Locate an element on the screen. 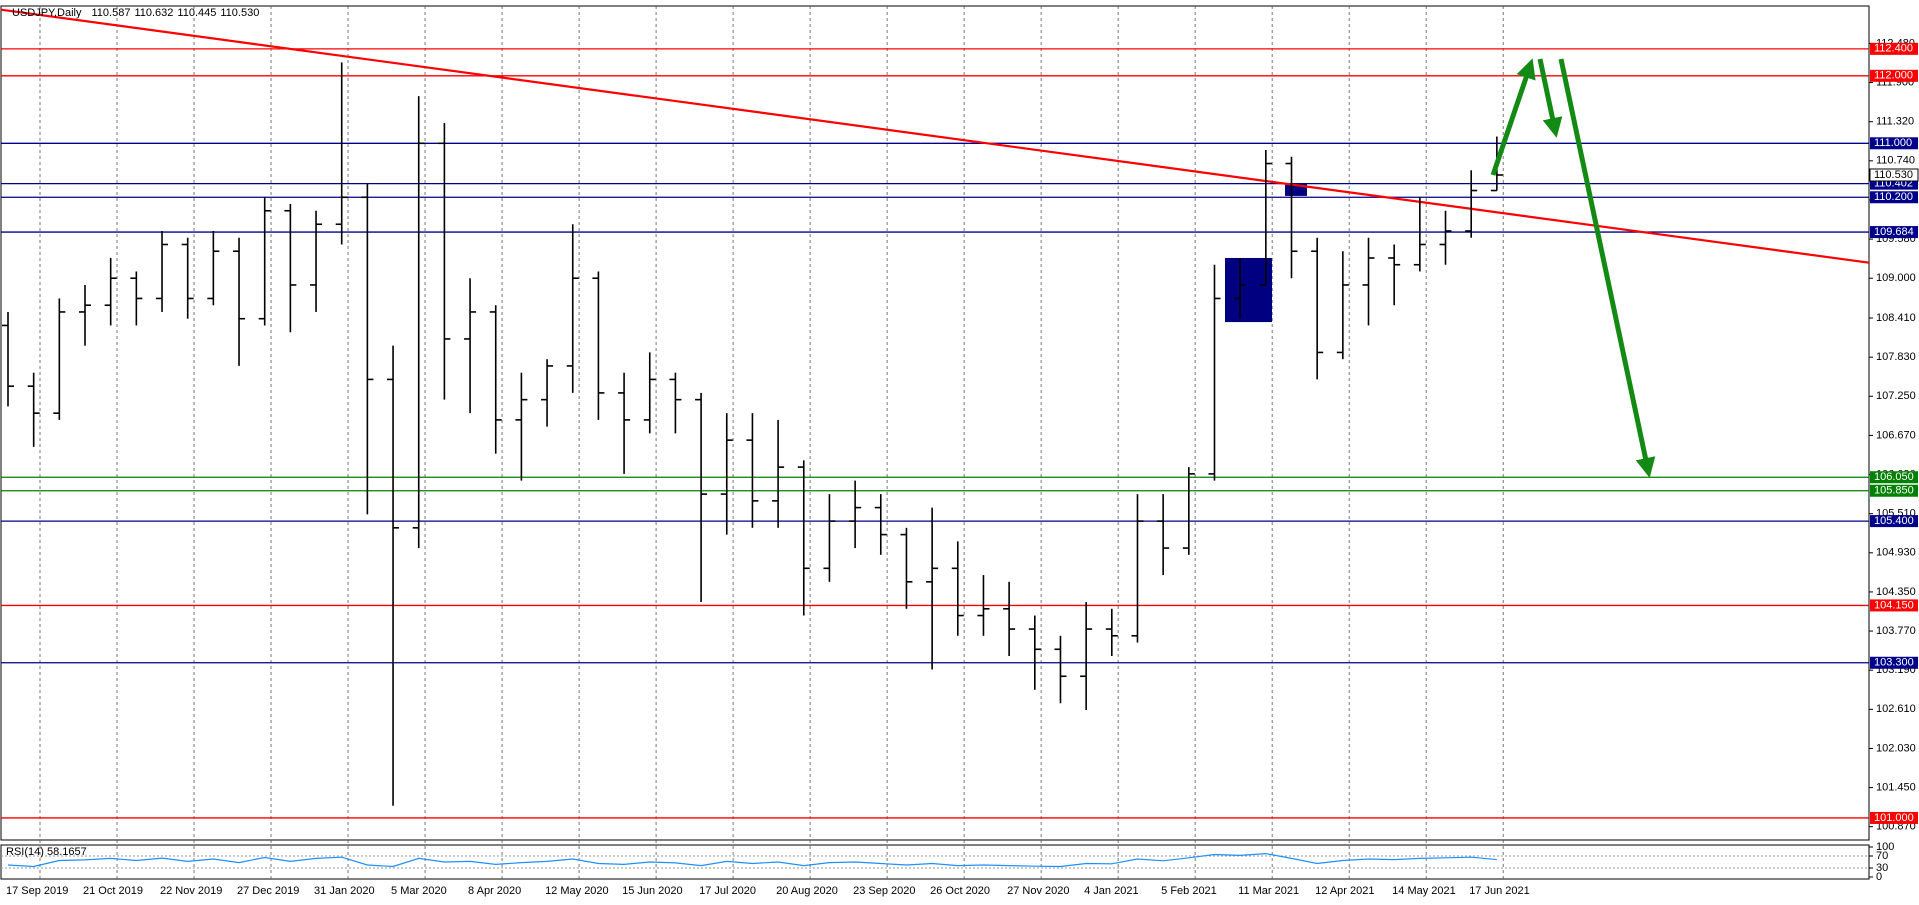 The width and height of the screenshot is (1919, 905). rsi-label: RSI(14) 58.1657 is located at coordinates (46, 852).